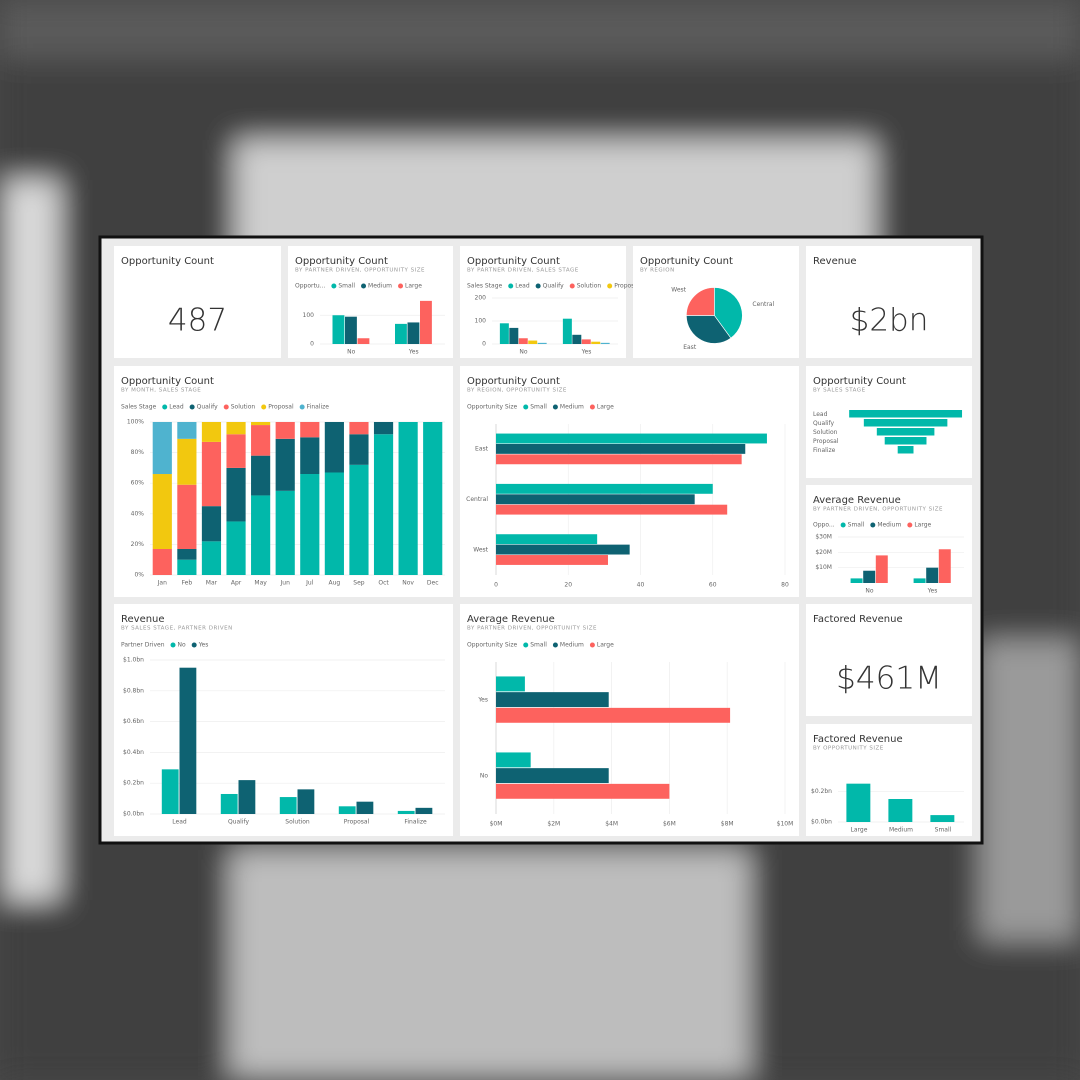  Describe the element at coordinates (383, 583) in the screenshot. I see `x-tick-label: Oct` at that location.